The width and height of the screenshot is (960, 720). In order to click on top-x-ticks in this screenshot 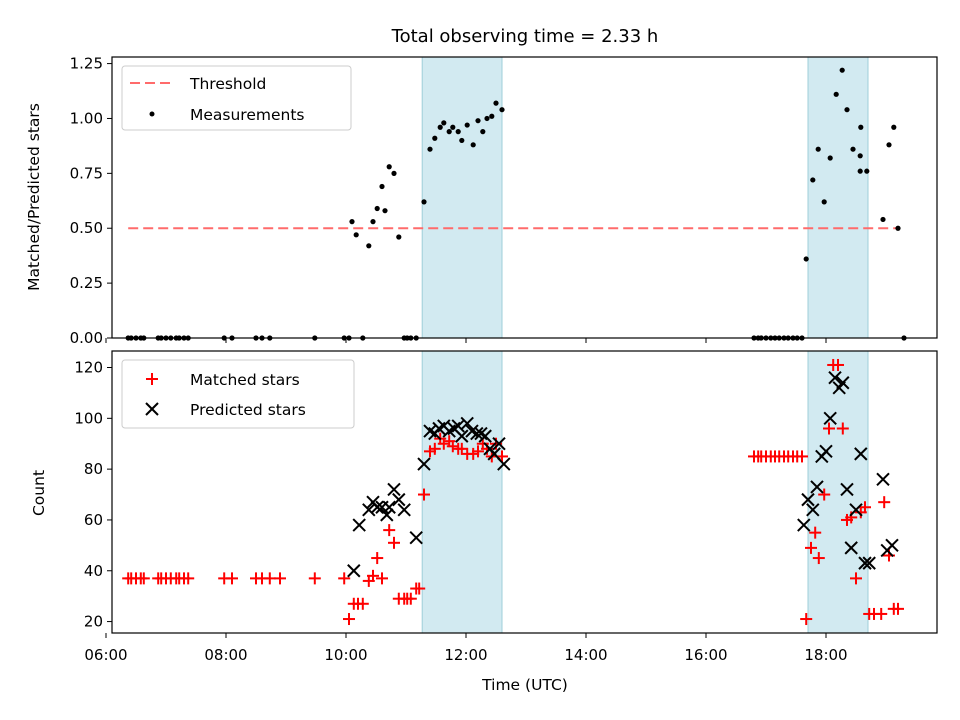, I will do `click(466, 340)`.